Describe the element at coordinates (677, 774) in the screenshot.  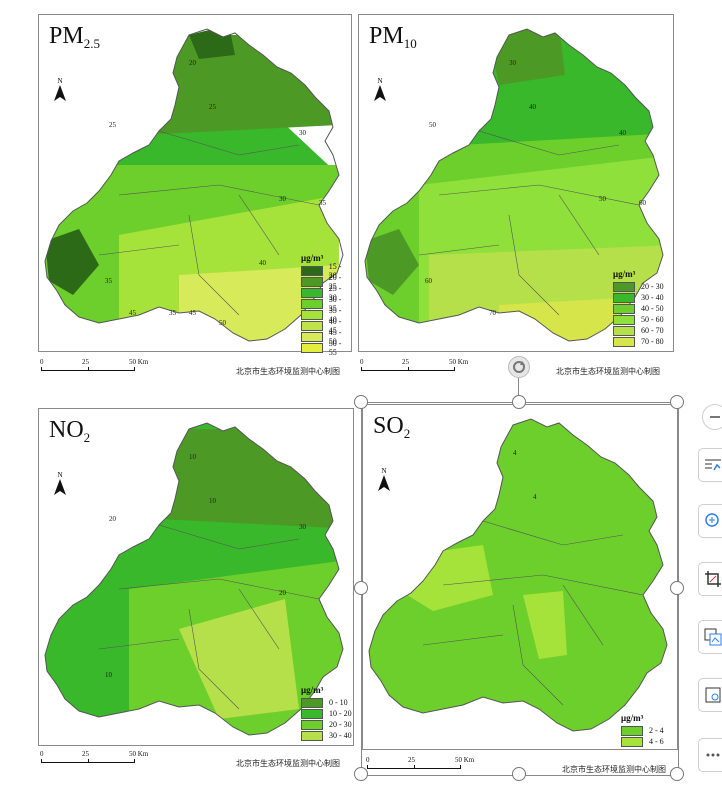
I see `resize-handle-bottom-right` at that location.